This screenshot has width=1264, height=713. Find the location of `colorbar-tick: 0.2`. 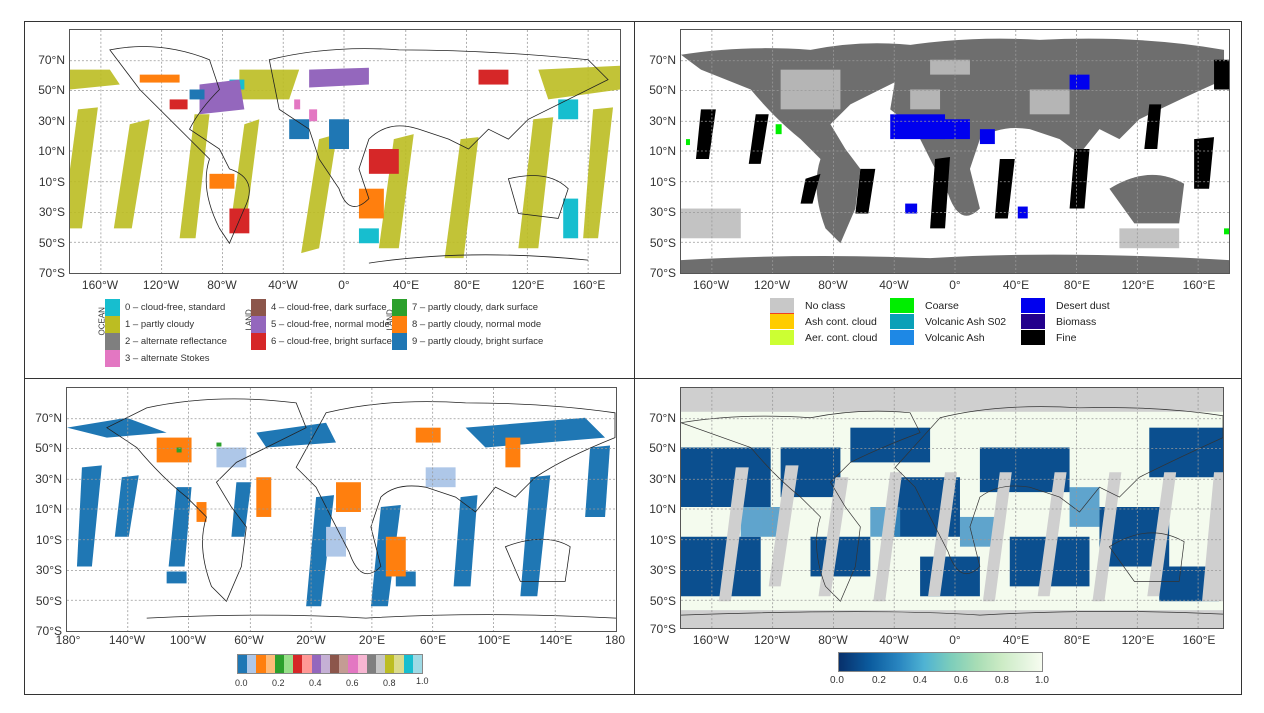

colorbar-tick: 0.2 is located at coordinates (879, 680).